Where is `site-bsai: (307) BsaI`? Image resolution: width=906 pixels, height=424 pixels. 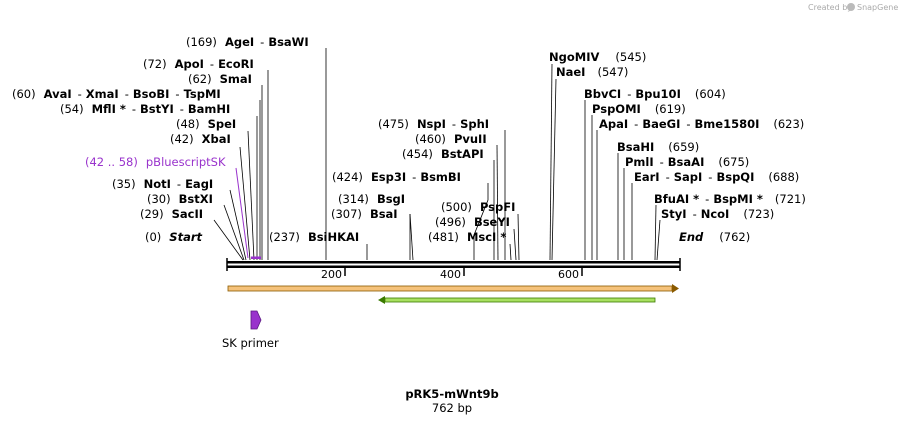 site-bsai: (307) BsaI is located at coordinates (364, 214).